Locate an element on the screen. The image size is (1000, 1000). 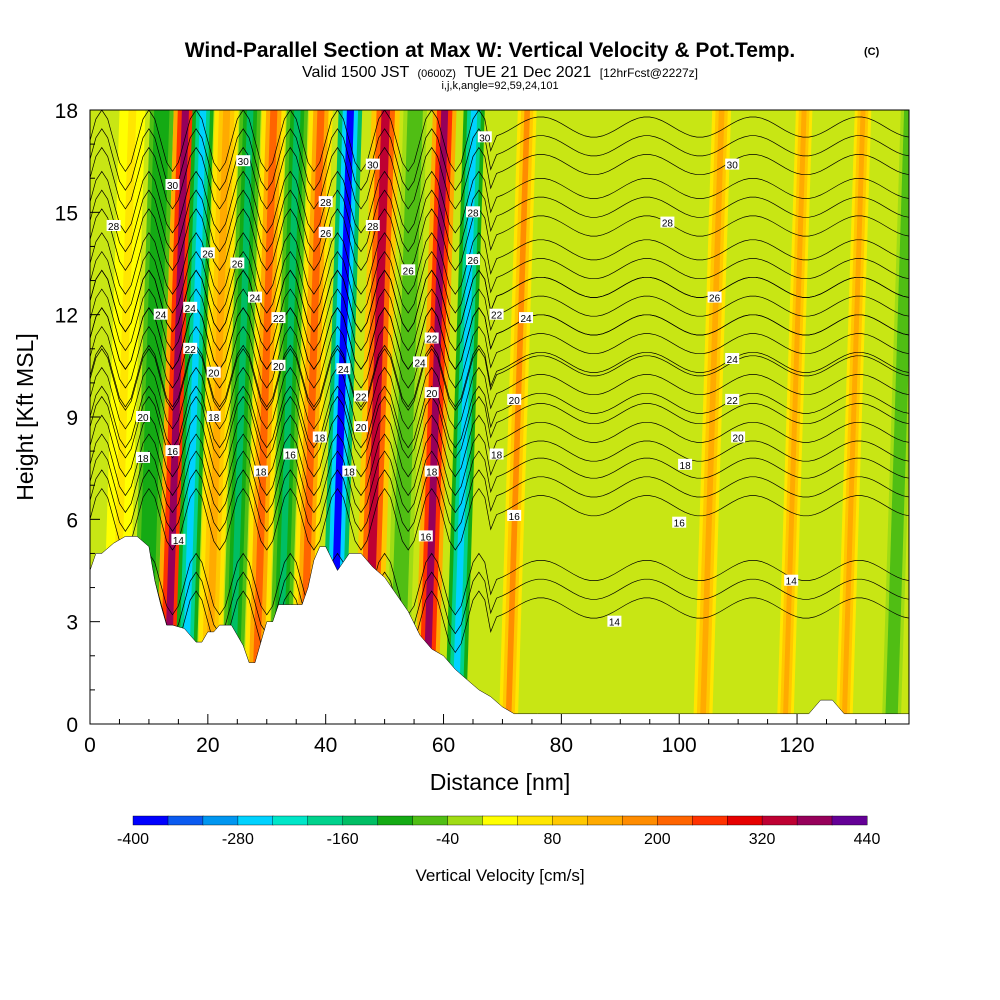
isentrope-label: 28 is located at coordinates (372, 226).